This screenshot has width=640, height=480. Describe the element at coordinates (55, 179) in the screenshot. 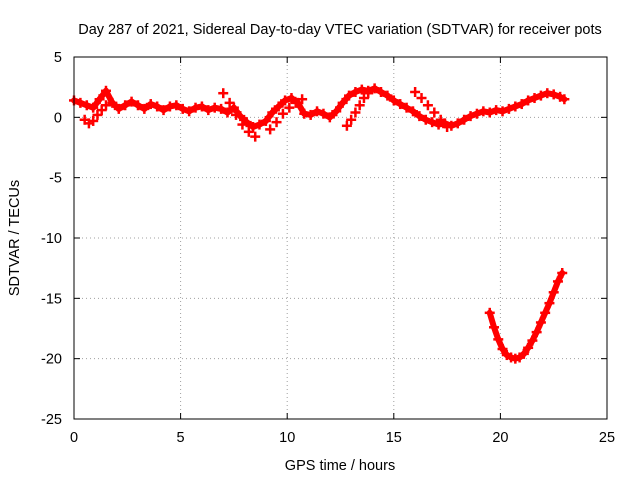

I see `y-tick-label: -5` at that location.